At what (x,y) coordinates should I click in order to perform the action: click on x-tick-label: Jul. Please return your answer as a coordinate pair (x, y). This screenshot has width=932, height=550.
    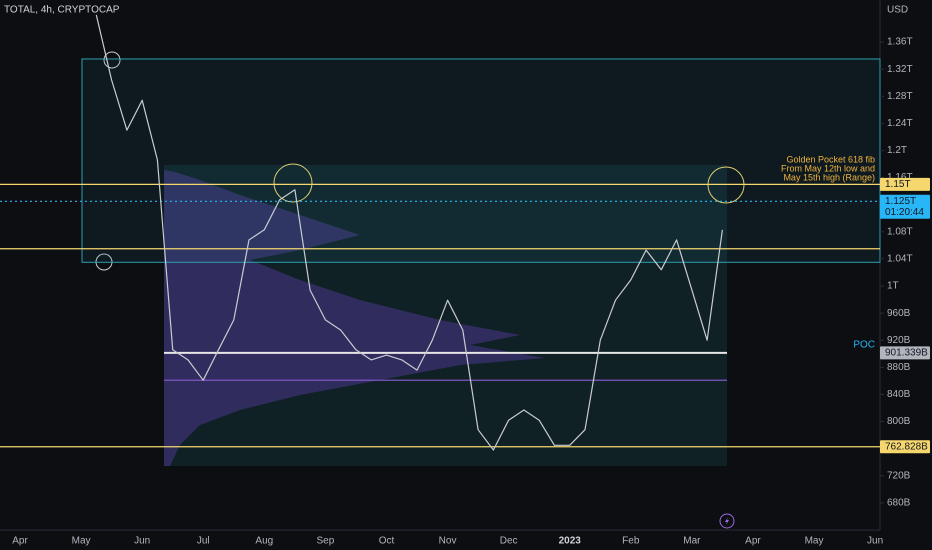
    Looking at the image, I should click on (203, 541).